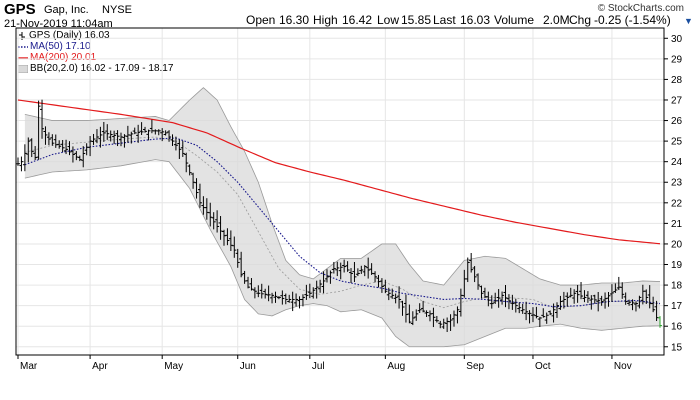  What do you see at coordinates (29, 366) in the screenshot?
I see `x-tick-label: Mar` at bounding box center [29, 366].